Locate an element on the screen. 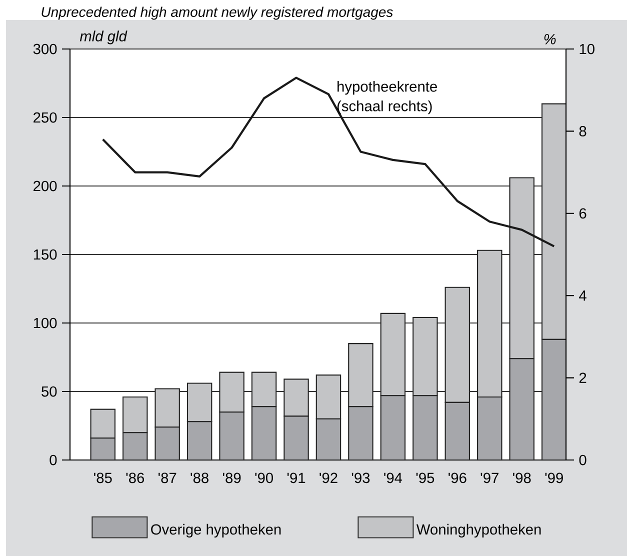 This screenshot has height=556, width=627. x-tick-label: '88 is located at coordinates (199, 478).